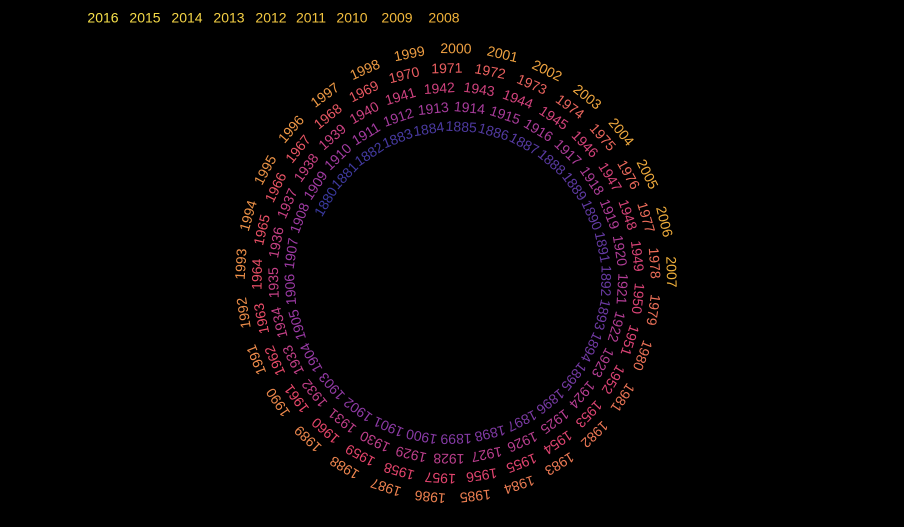 The image size is (904, 527). Describe the element at coordinates (422, 437) in the screenshot. I see `year-label-1900: 1900` at that location.